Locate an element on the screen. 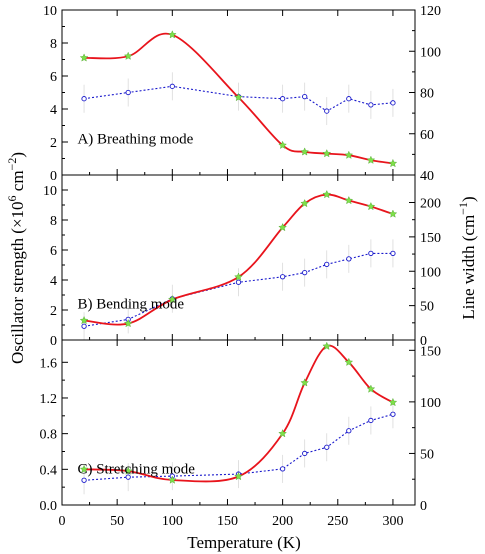 The width and height of the screenshot is (485, 554). y-right-tick-label: 80 is located at coordinates (427, 94).